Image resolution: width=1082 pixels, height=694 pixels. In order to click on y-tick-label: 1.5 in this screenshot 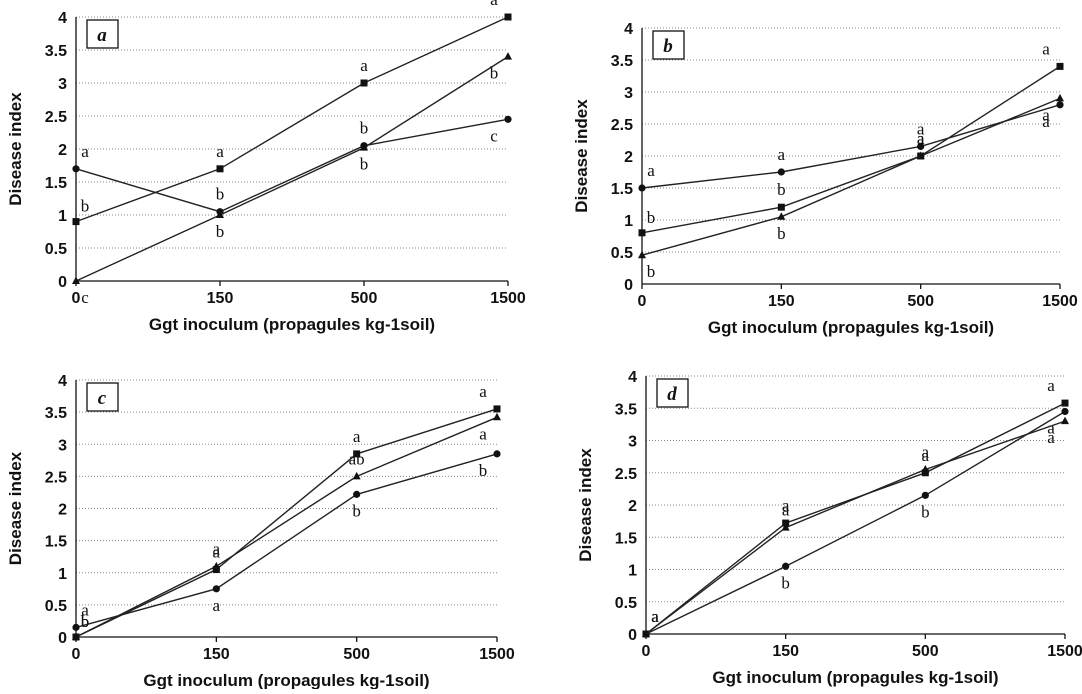, I will do `click(622, 189)`.